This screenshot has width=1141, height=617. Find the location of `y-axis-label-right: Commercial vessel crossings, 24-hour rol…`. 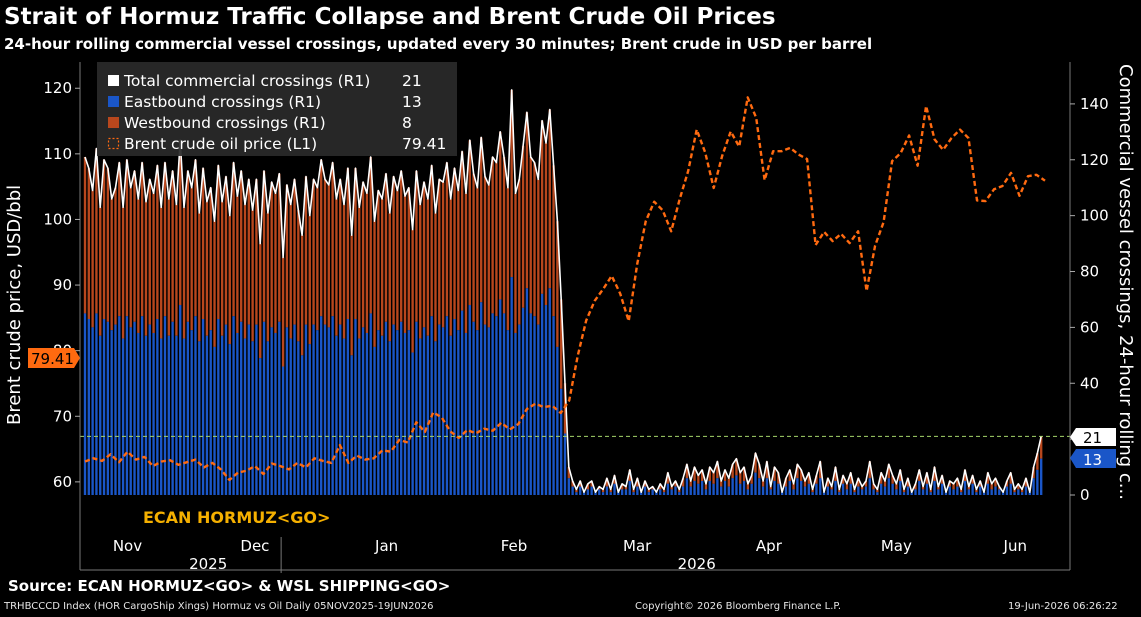

y-axis-label-right: Commercial vessel crossings, 24-hour rol… is located at coordinates (1125, 282).